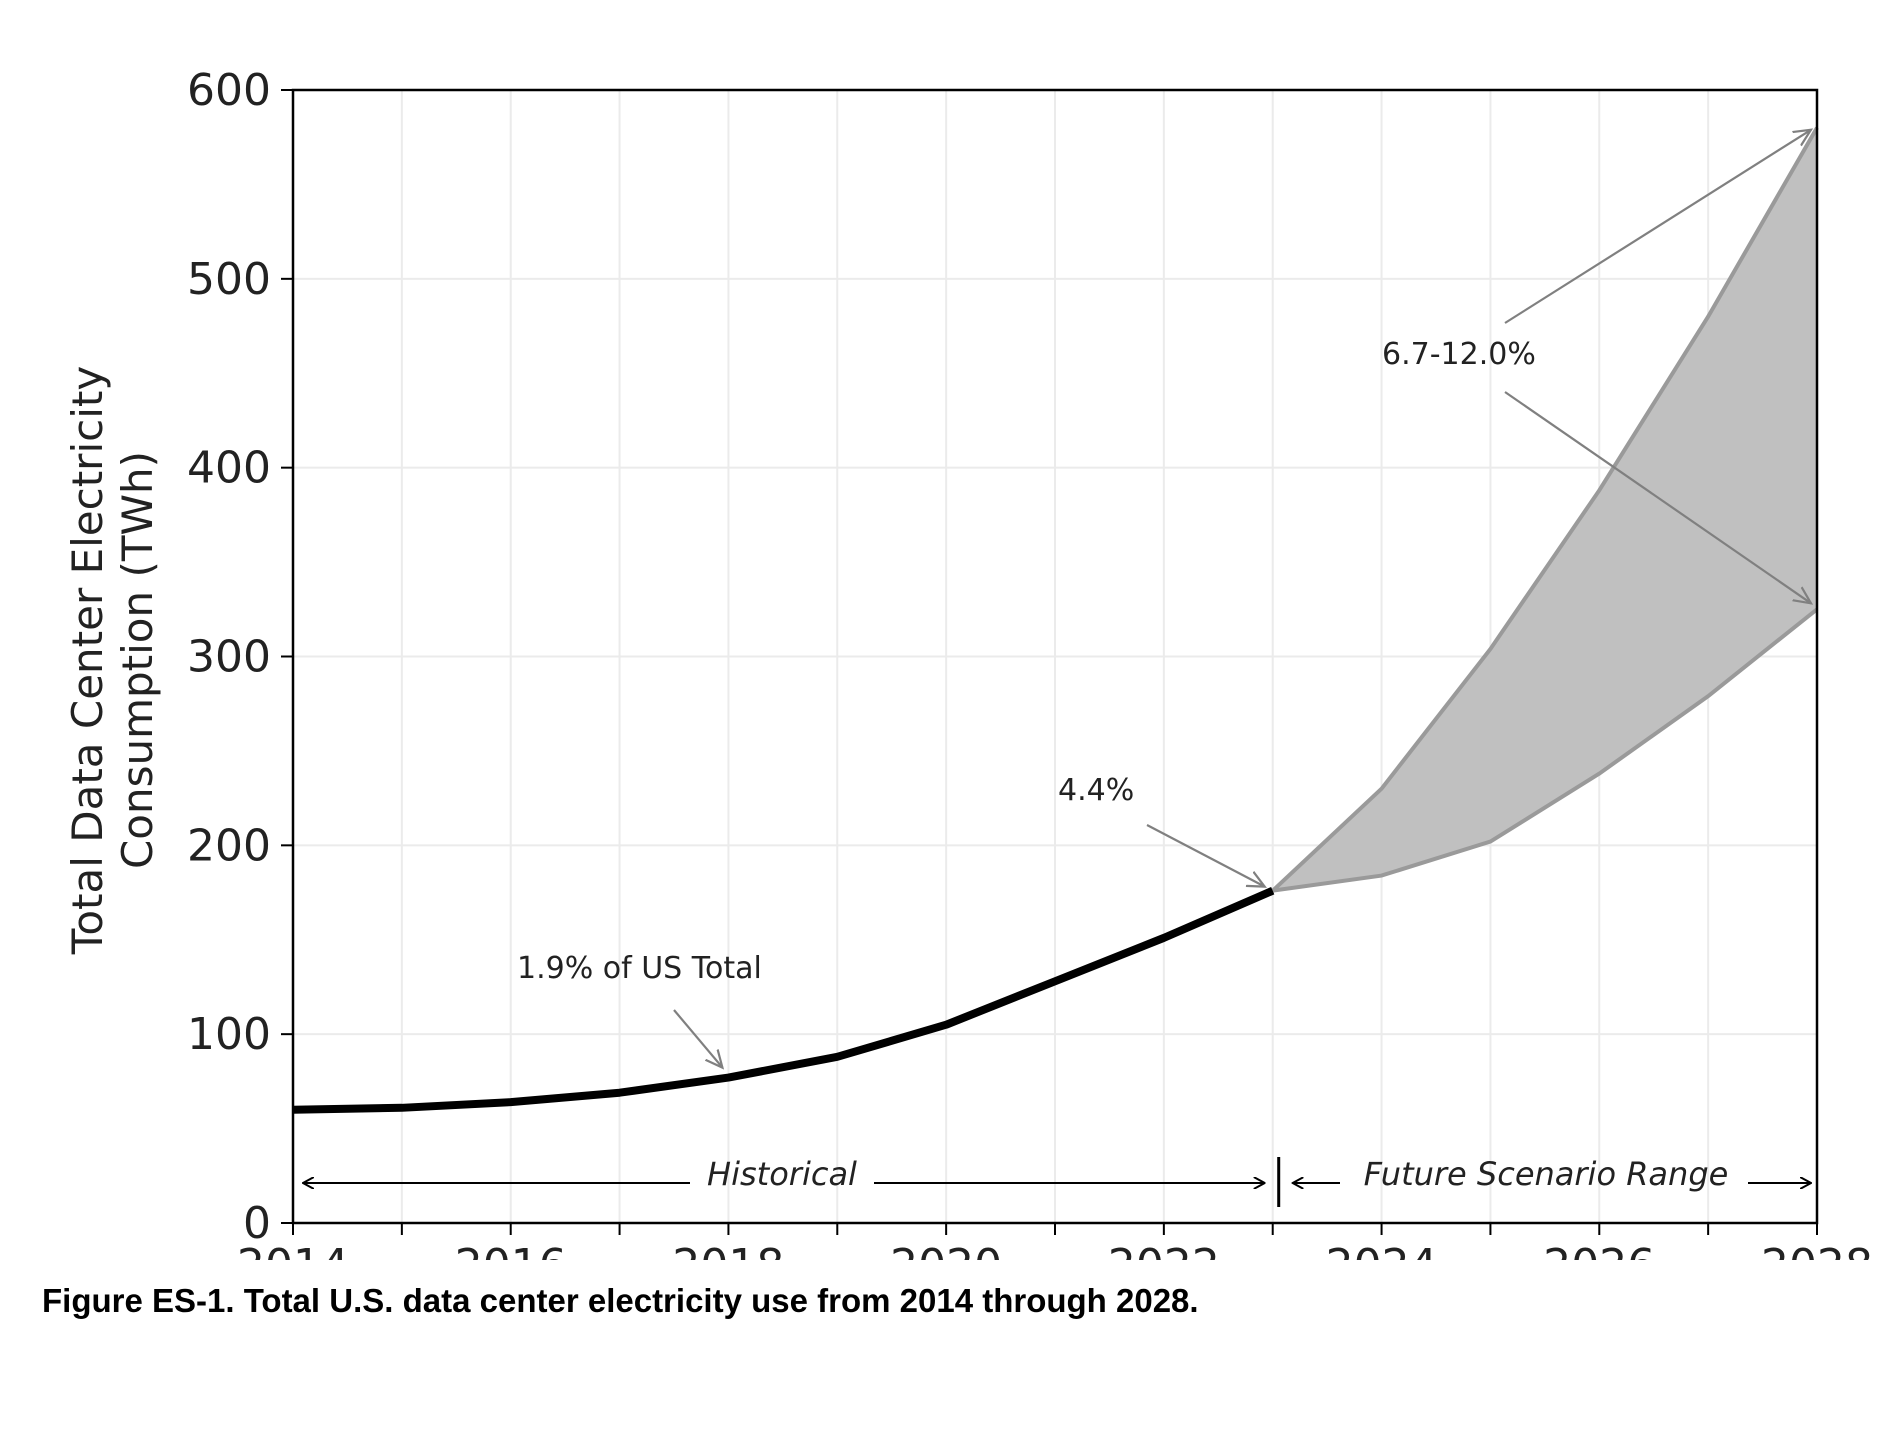 The width and height of the screenshot is (1888, 1446). What do you see at coordinates (1205, 855) in the screenshot?
I see `annotation-arrow-2023` at bounding box center [1205, 855].